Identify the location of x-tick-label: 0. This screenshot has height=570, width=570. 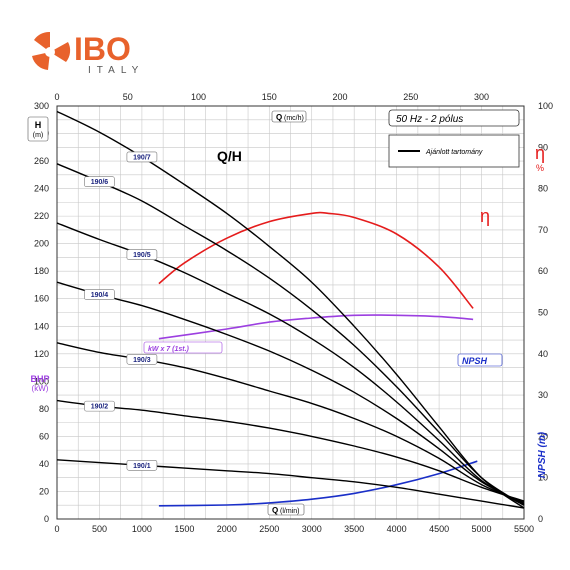
(56, 529).